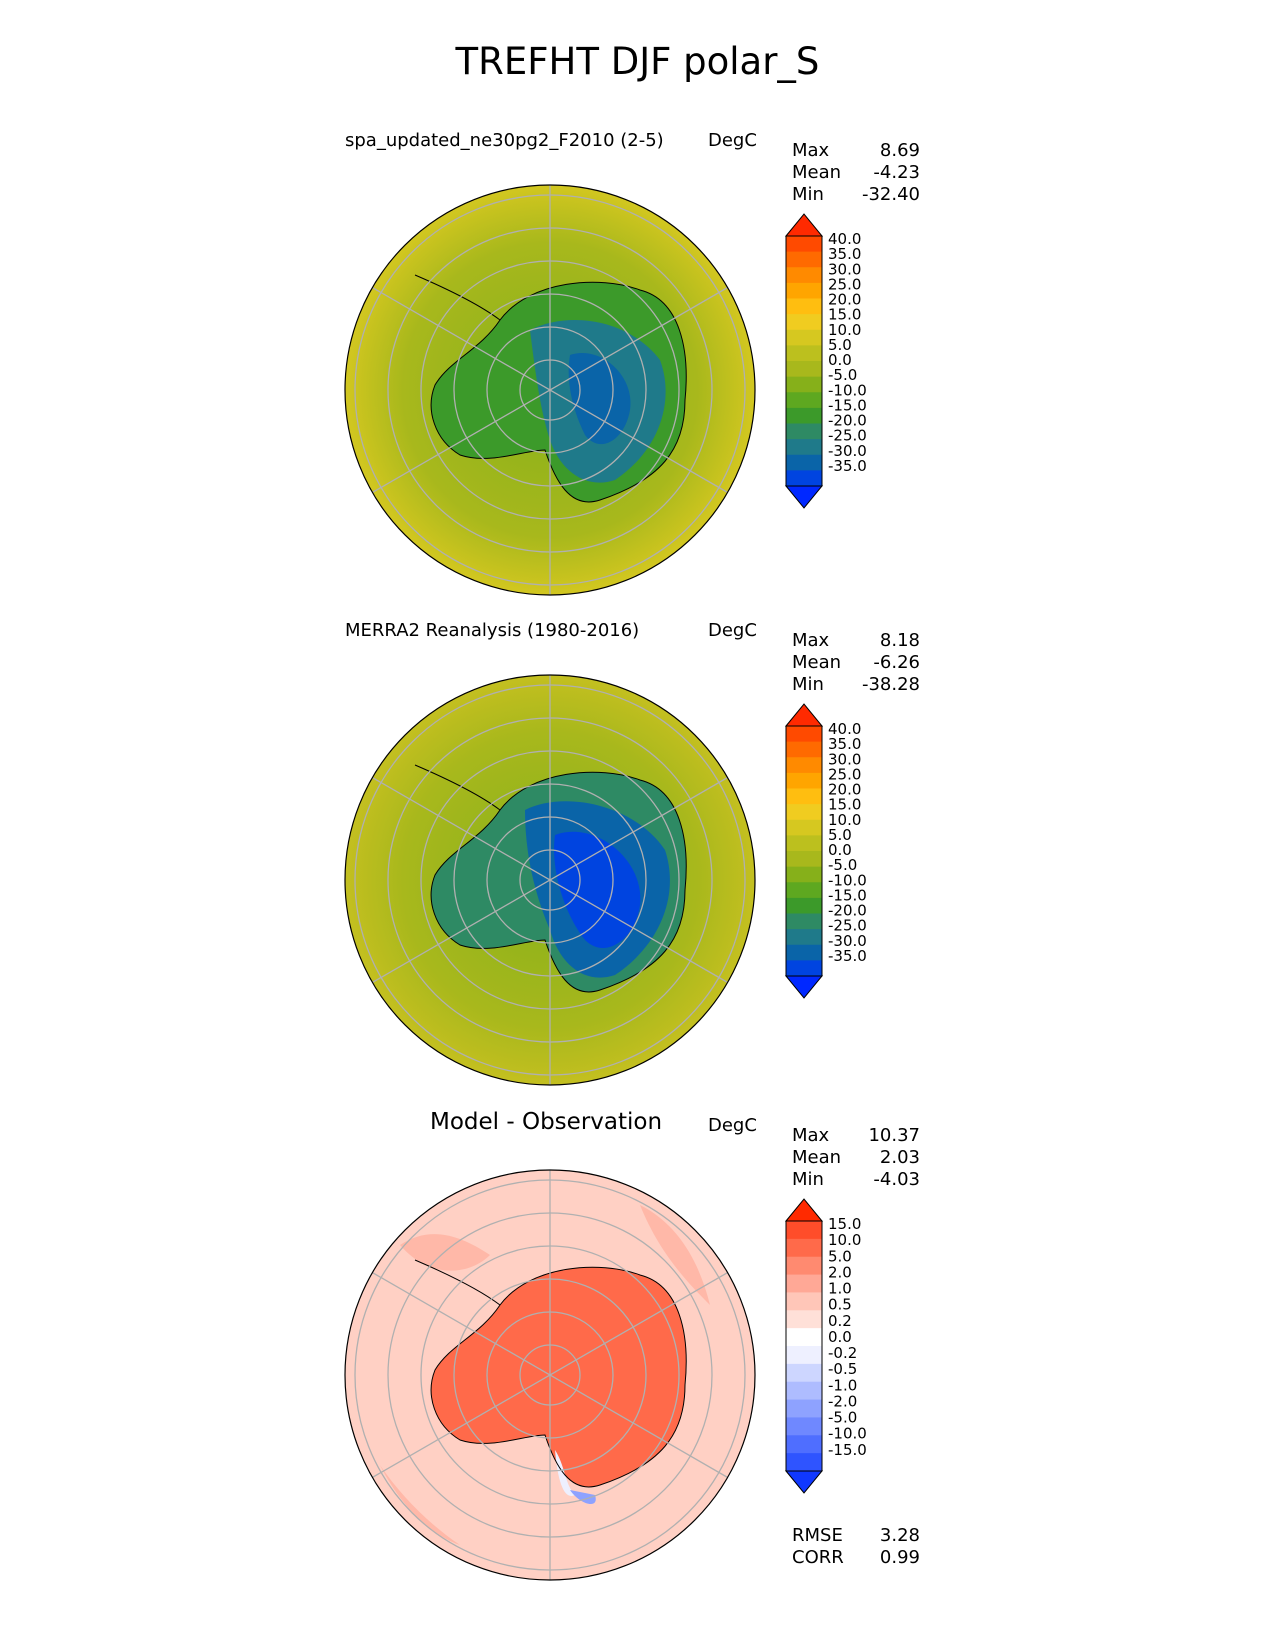  Describe the element at coordinates (842, 375) in the screenshot. I see `colorbar-tick-label: -5.0` at that location.